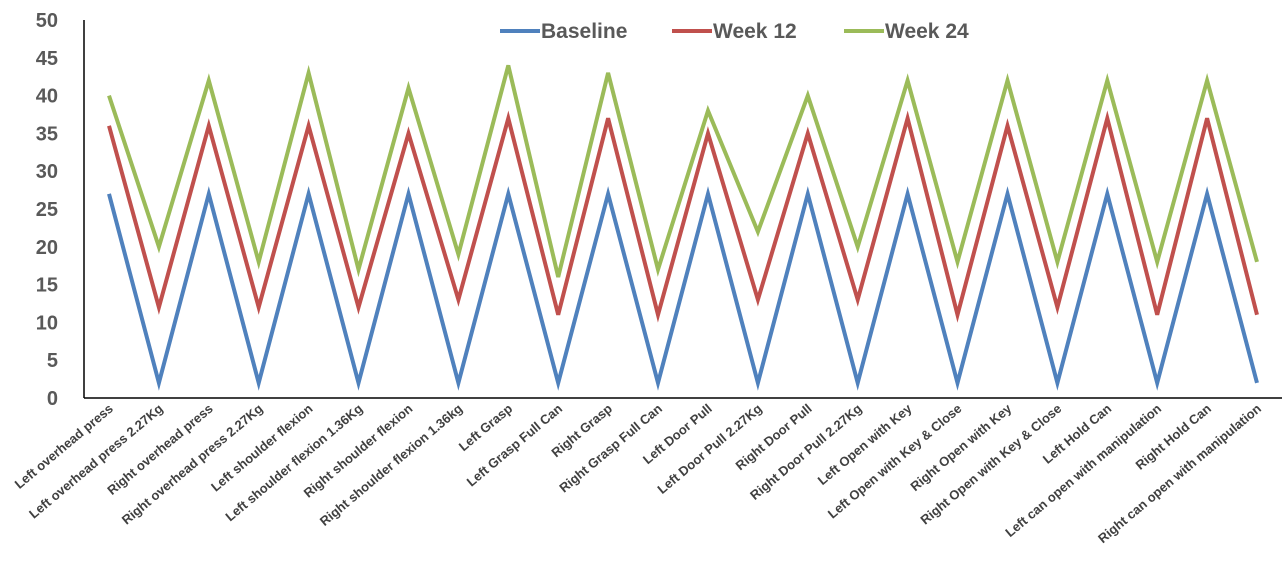  I want to click on legend-label: Week 24, so click(927, 31).